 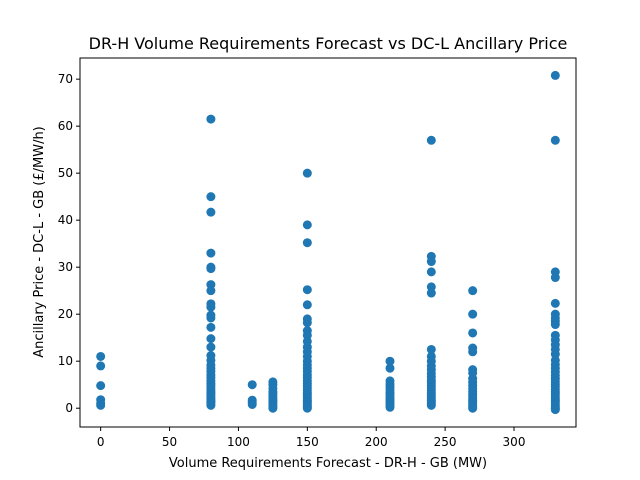 I want to click on y-tick-label: 50, so click(x=65, y=173).